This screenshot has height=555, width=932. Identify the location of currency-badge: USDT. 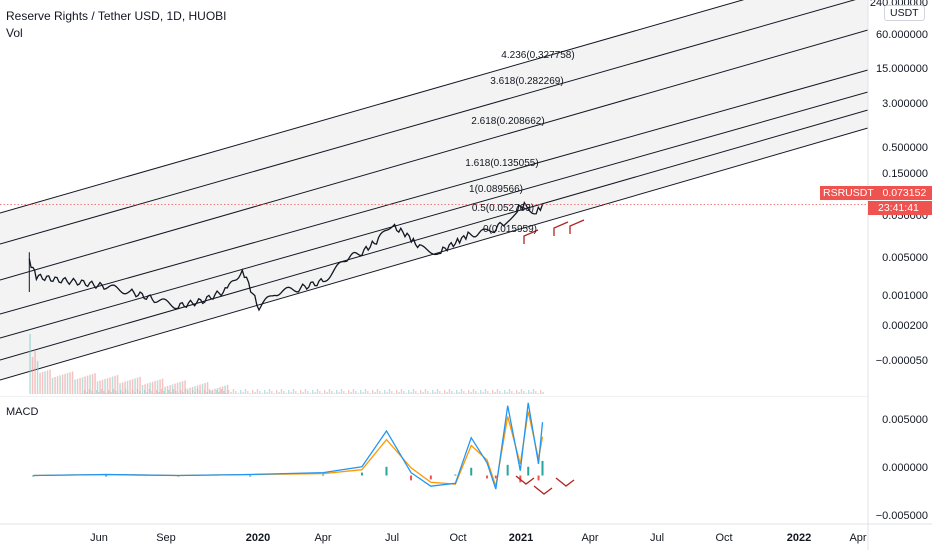
(904, 13).